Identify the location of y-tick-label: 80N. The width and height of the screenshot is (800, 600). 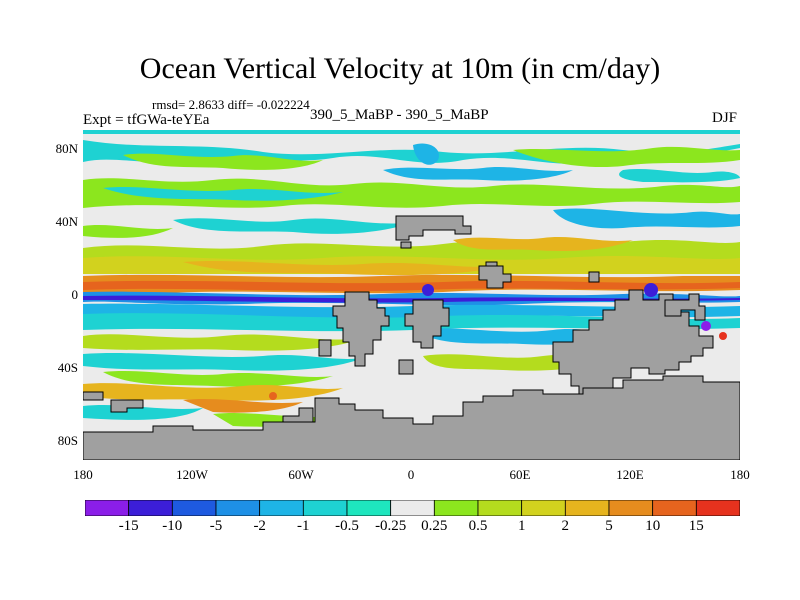
(66, 148).